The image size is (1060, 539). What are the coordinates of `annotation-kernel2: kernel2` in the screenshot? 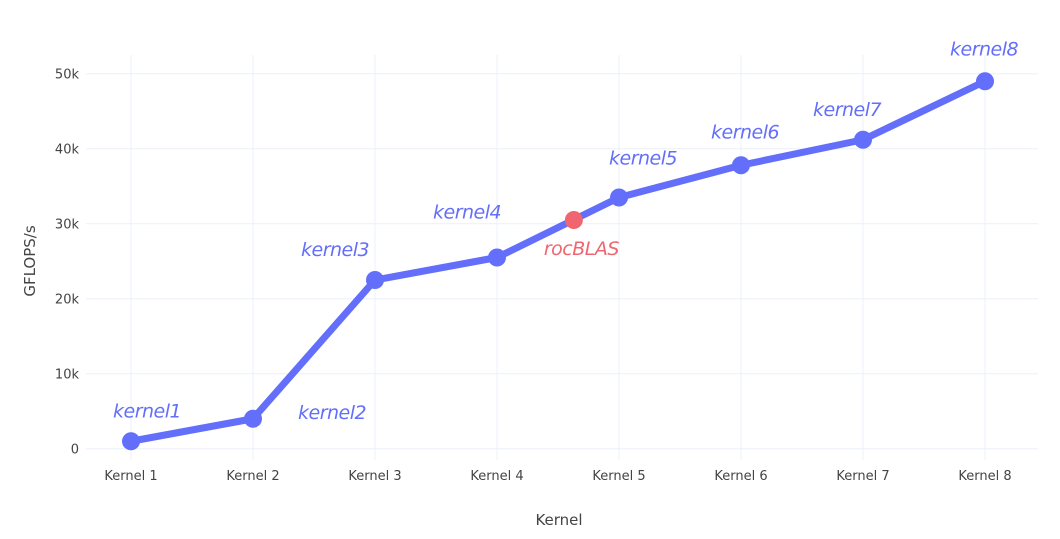 It's located at (332, 413).